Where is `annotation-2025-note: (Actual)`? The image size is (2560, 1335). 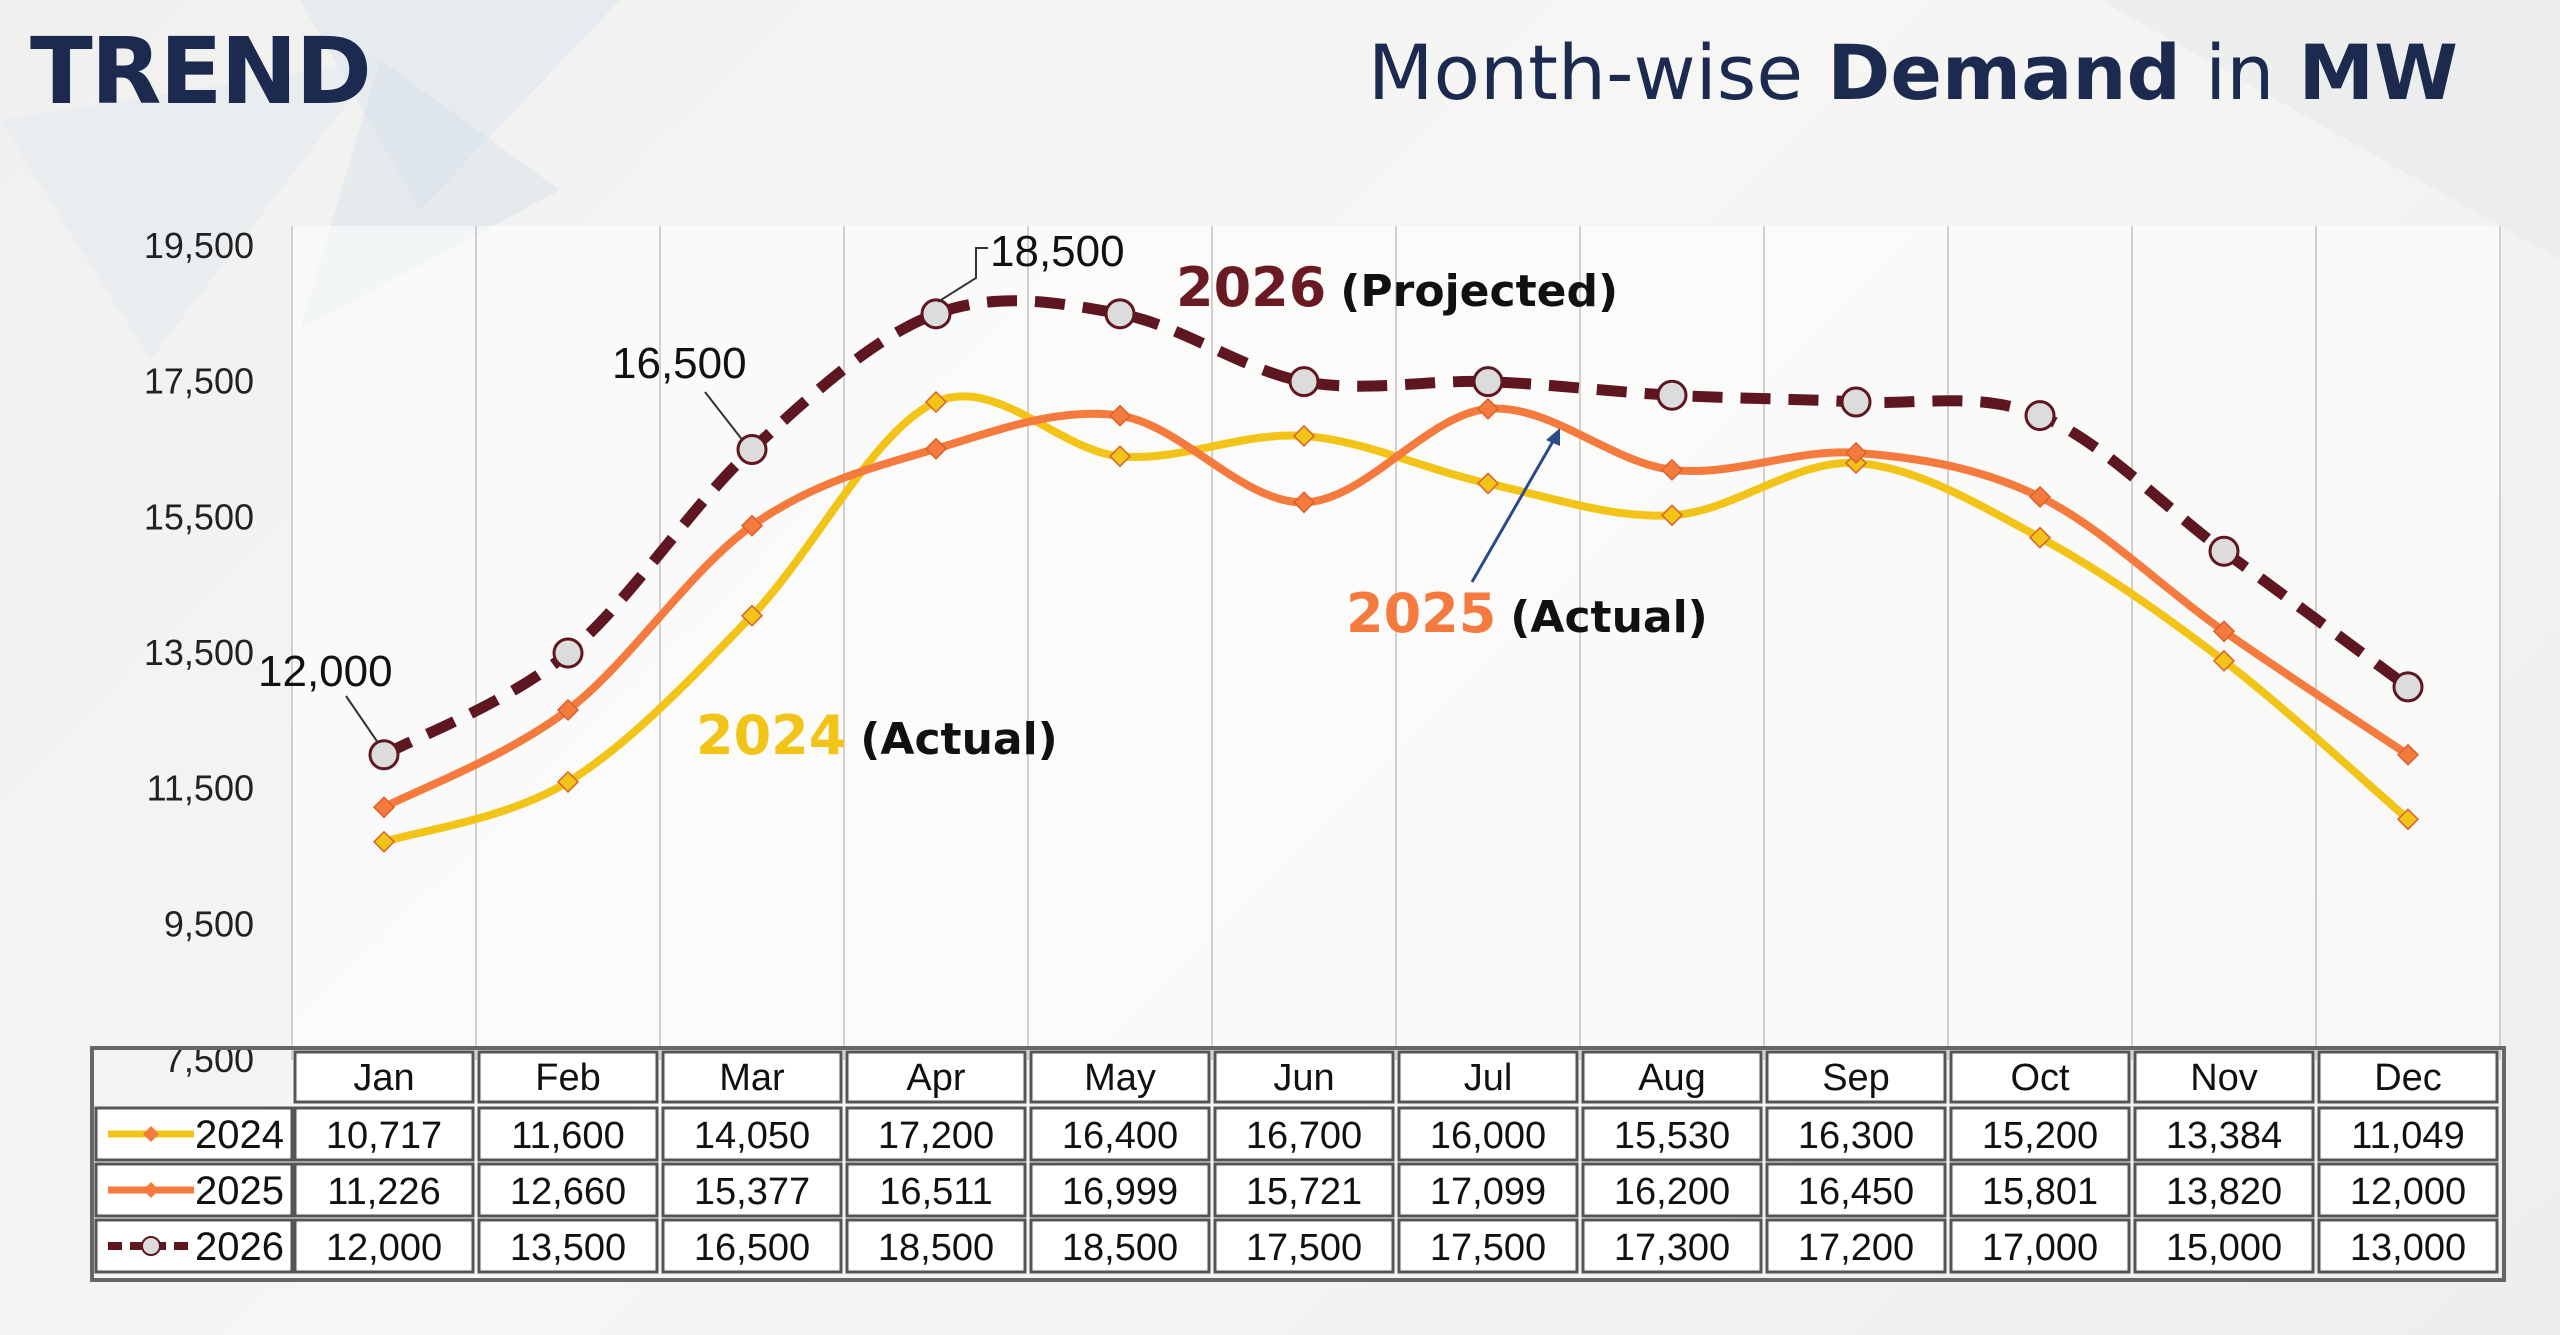
annotation-2025-note: (Actual) is located at coordinates (1608, 617).